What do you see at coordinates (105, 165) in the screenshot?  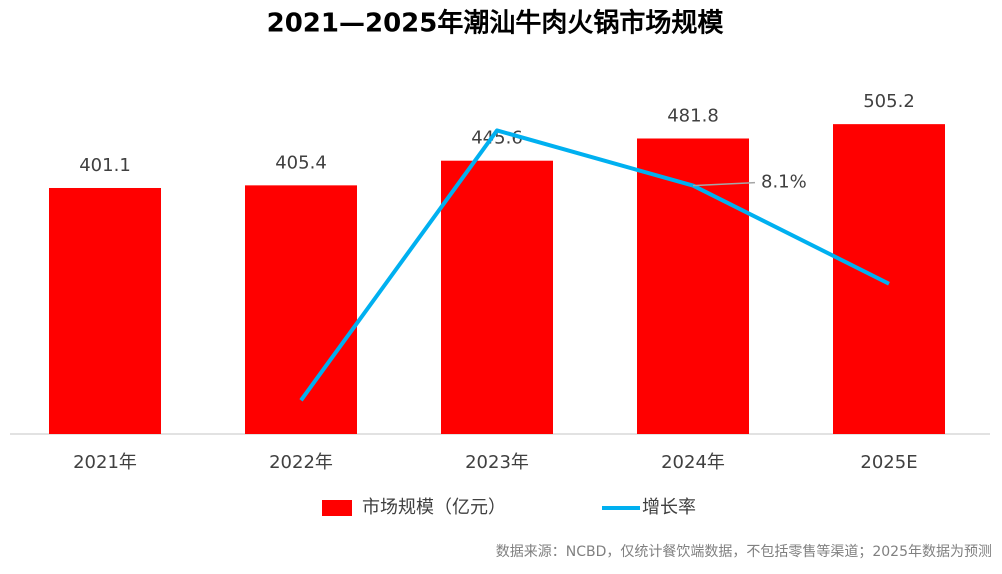 I see `data-label: 401.1` at bounding box center [105, 165].